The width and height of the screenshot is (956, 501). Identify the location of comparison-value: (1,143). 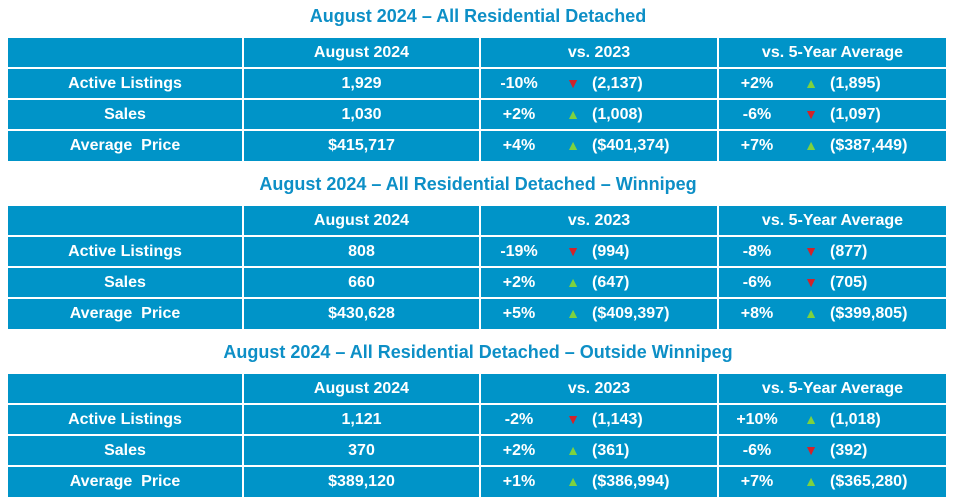
(617, 419).